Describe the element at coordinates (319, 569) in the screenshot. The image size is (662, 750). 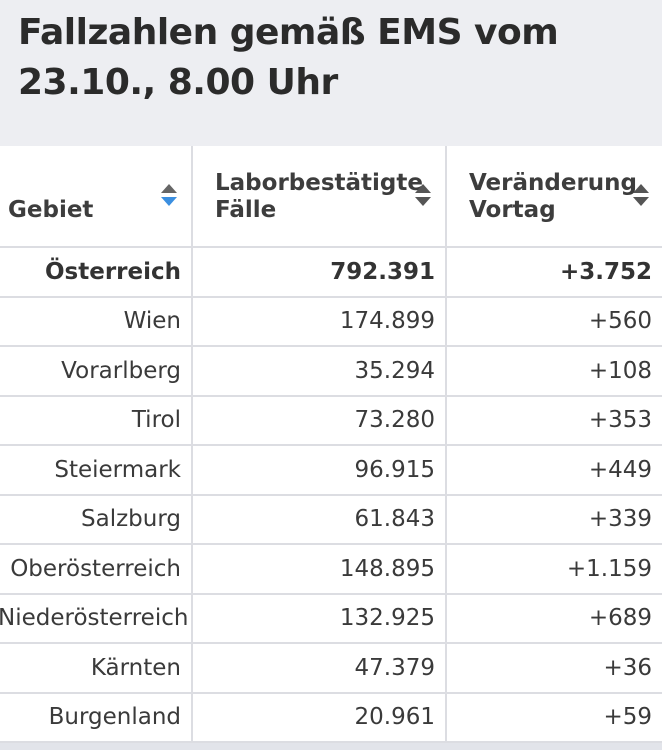
I see `cell-cases: 148.895` at that location.